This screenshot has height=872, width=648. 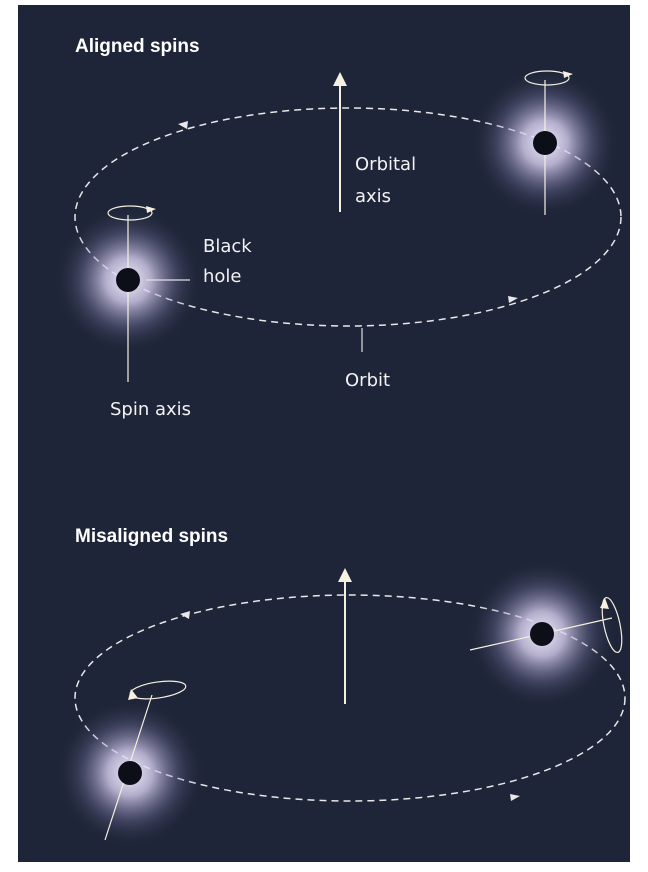 What do you see at coordinates (385, 164) in the screenshot?
I see `label: Orbital` at bounding box center [385, 164].